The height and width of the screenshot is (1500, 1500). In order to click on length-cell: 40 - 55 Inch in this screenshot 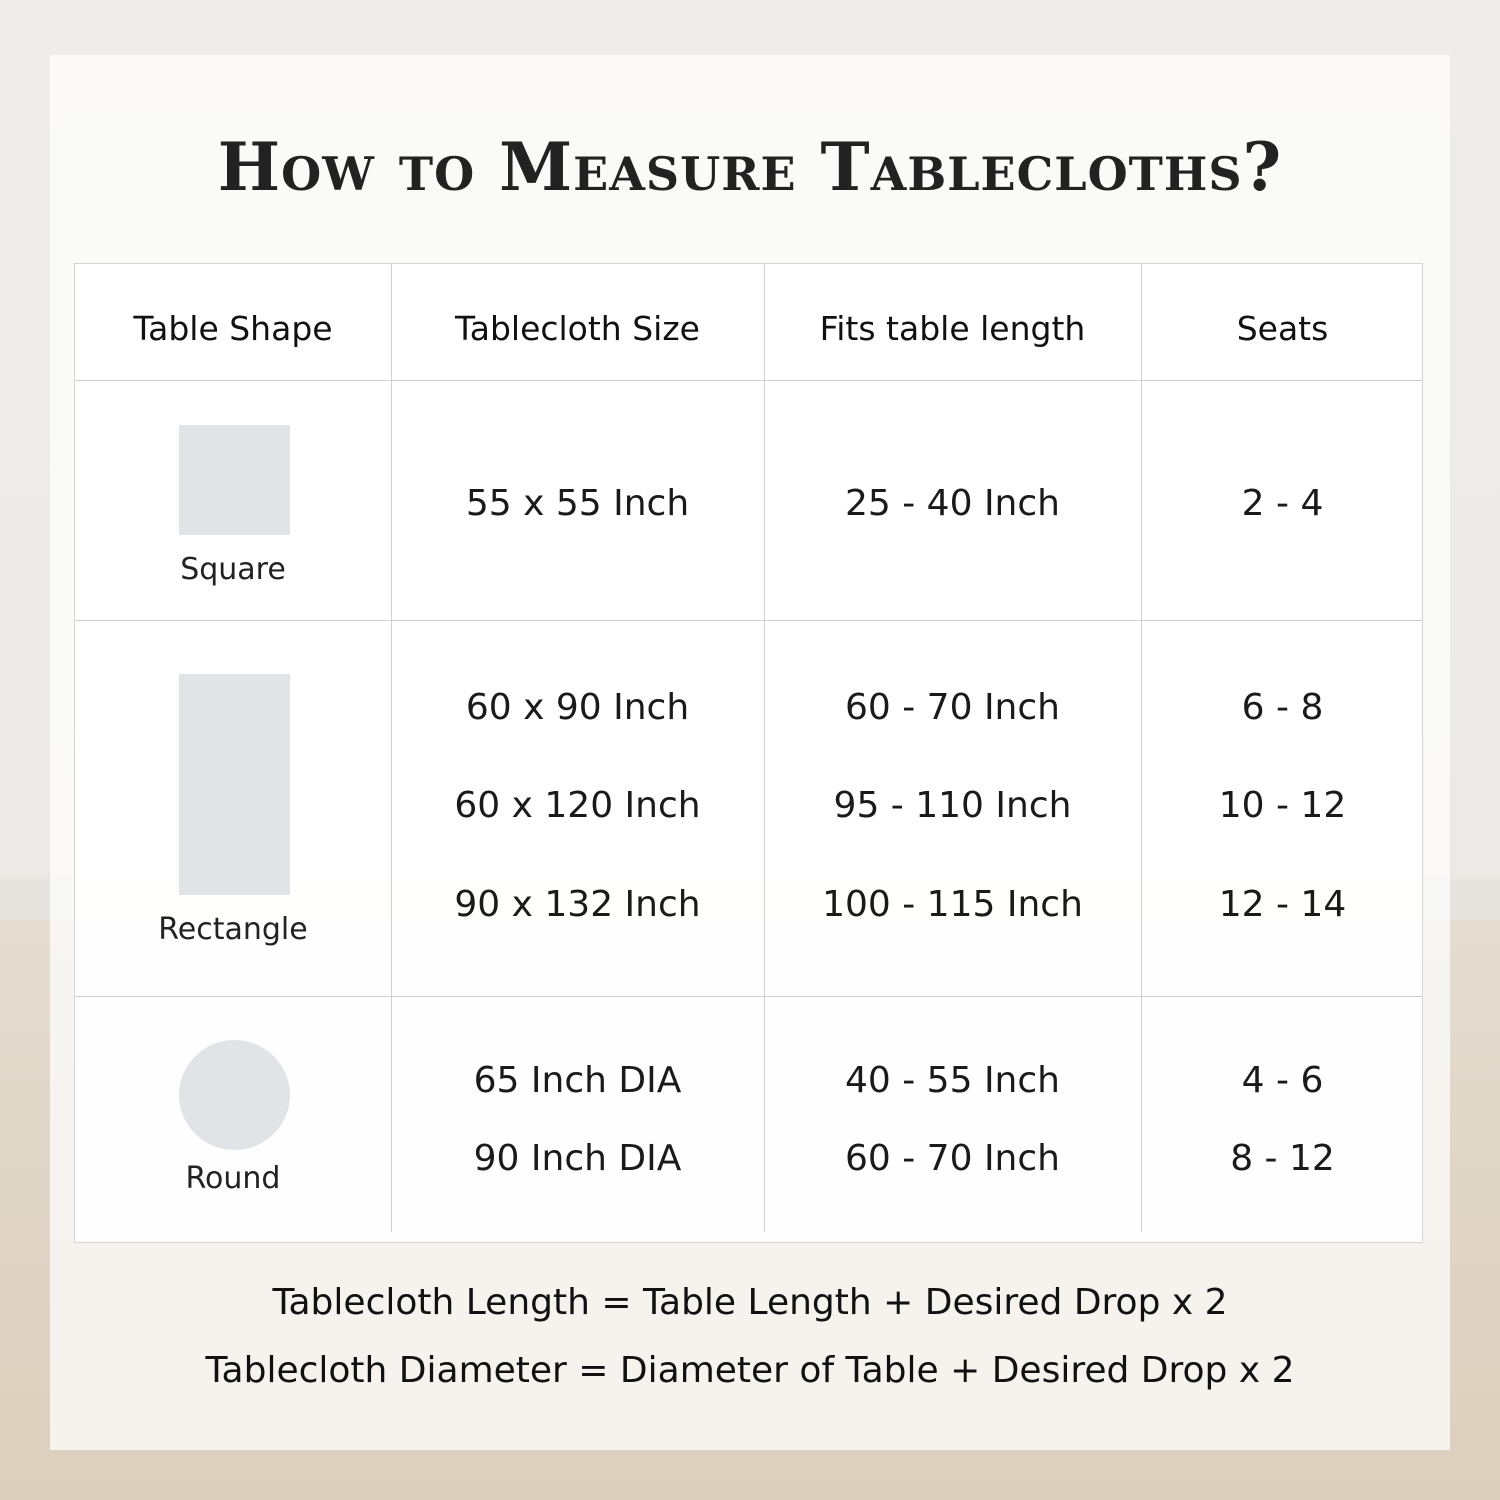, I will do `click(952, 1080)`.